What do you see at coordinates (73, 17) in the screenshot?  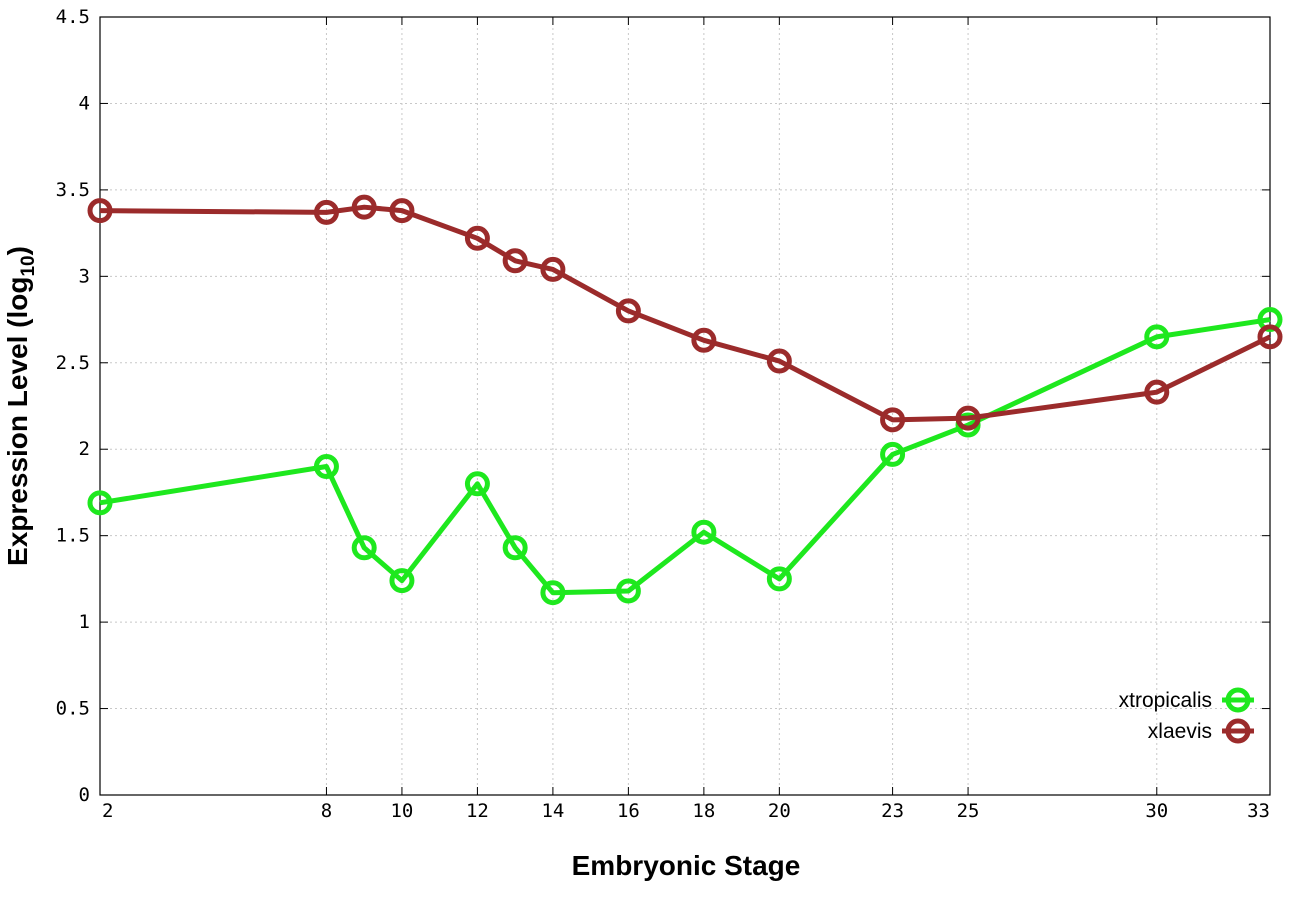 I see `y-tick-label: 4.5` at bounding box center [73, 17].